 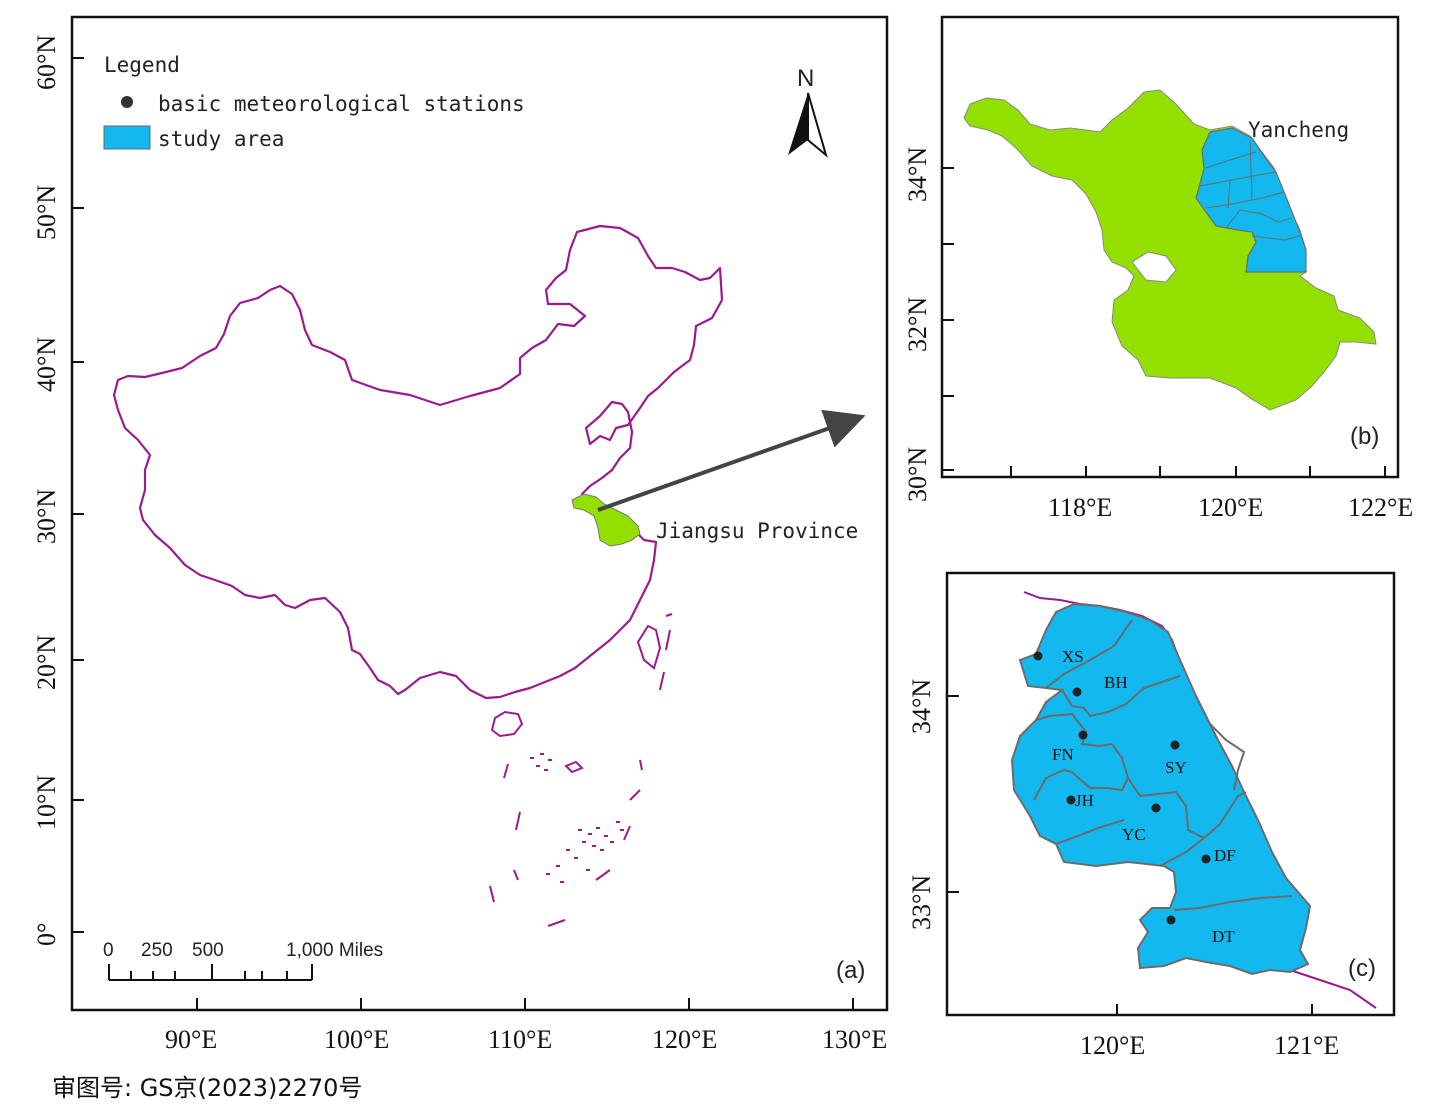 I want to click on b-y-tick-32n: 32°N, so click(x=917, y=324).